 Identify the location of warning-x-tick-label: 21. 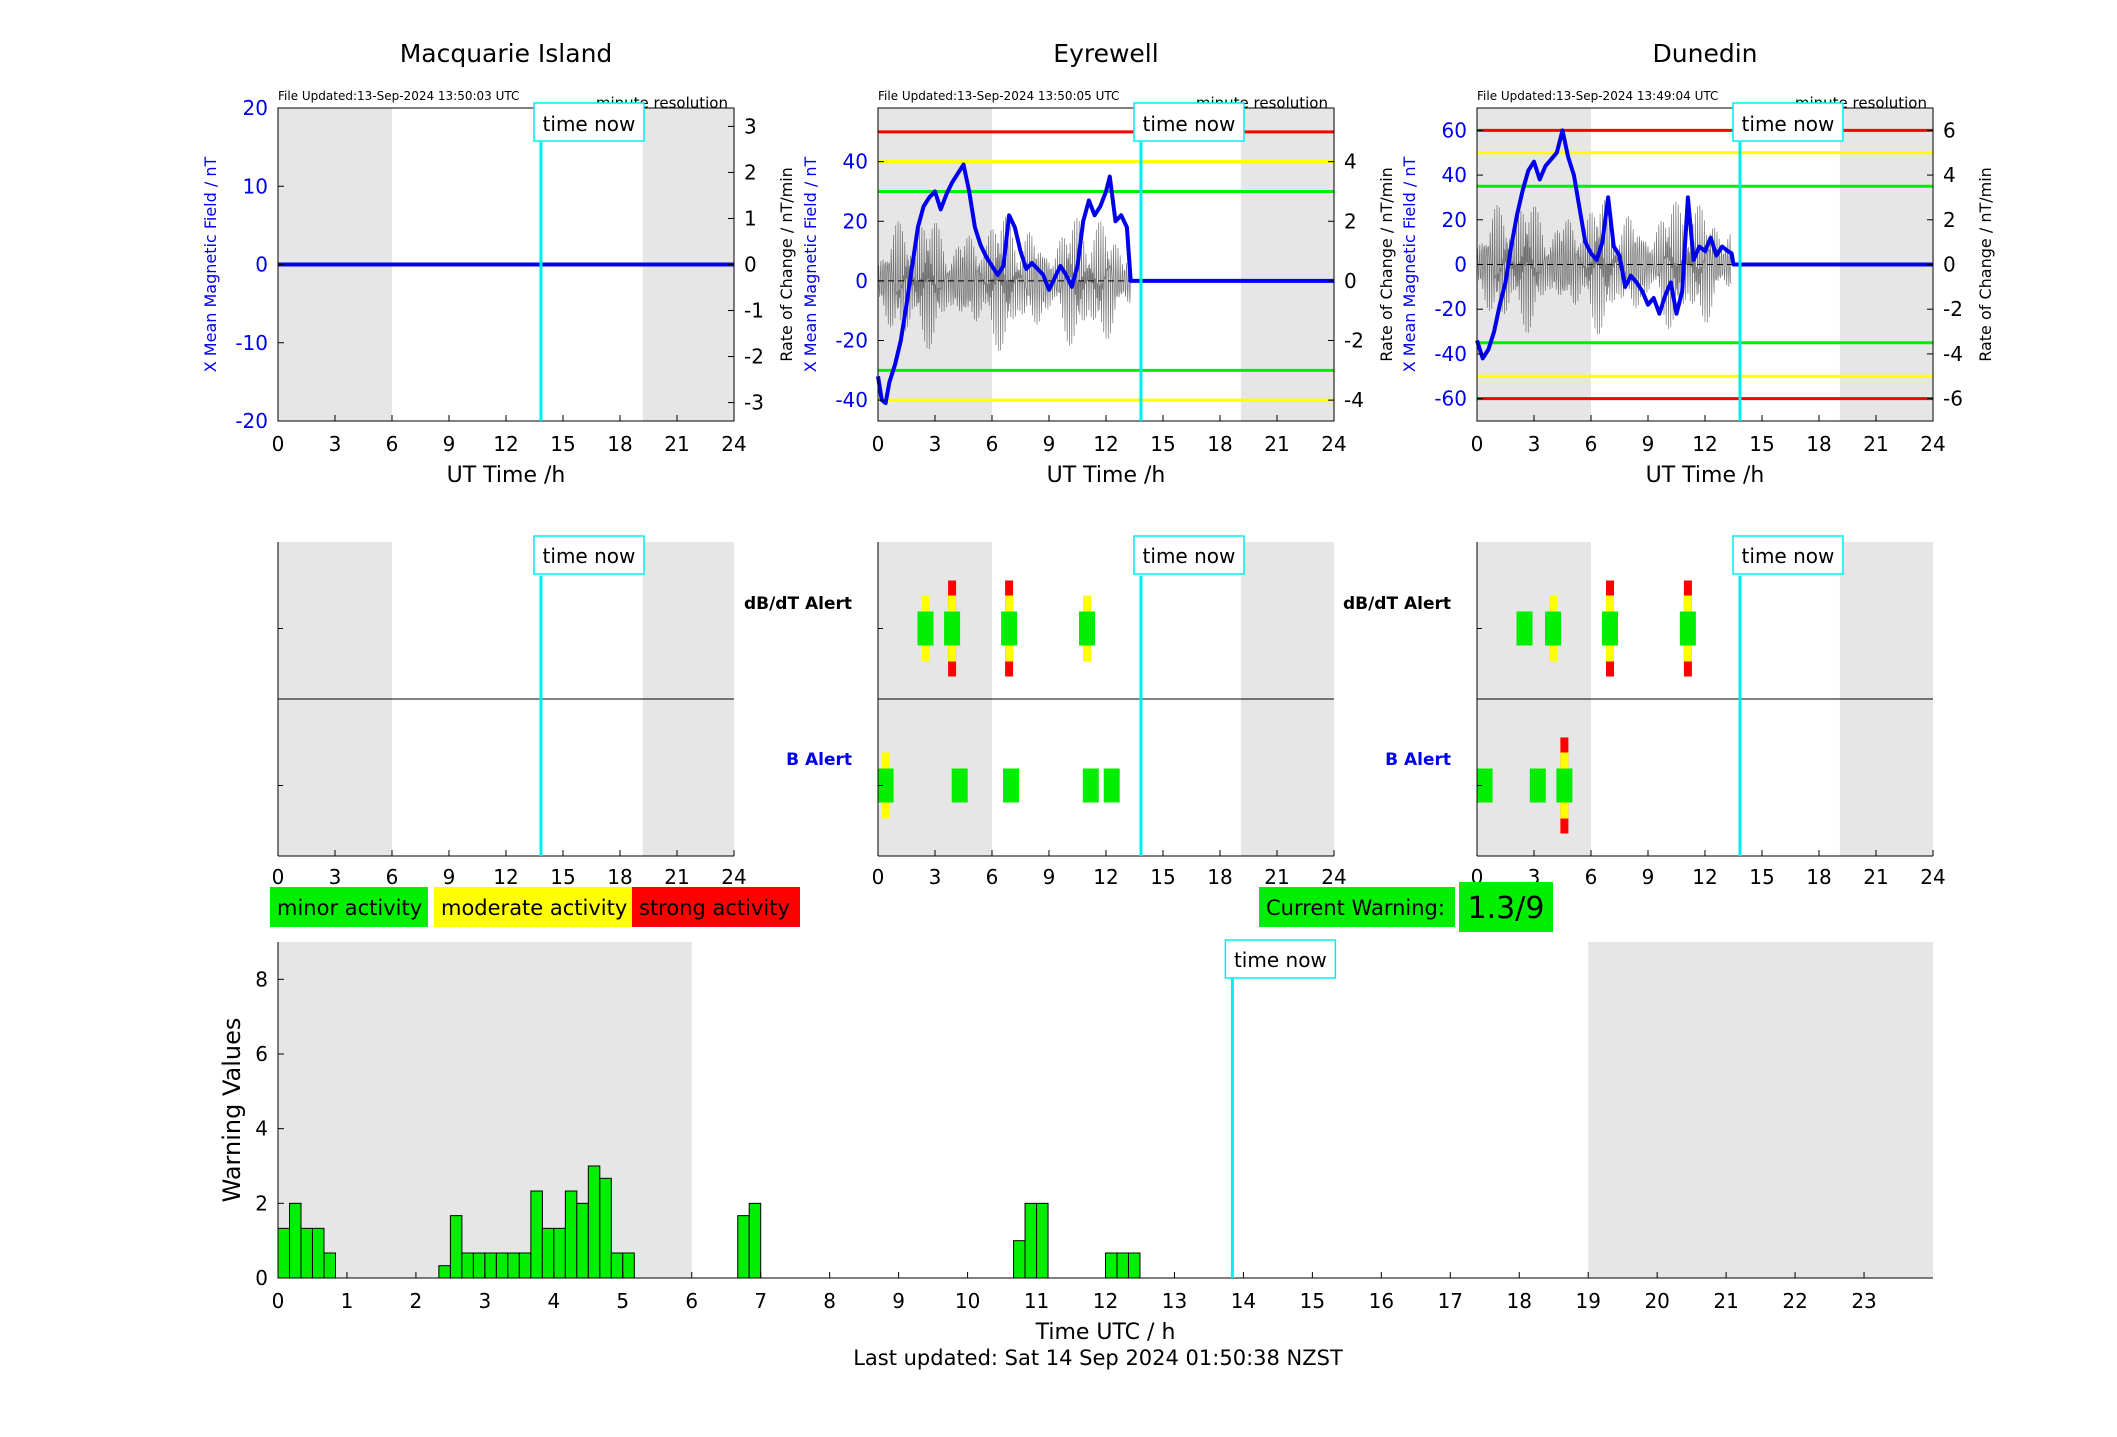
(1725, 1301).